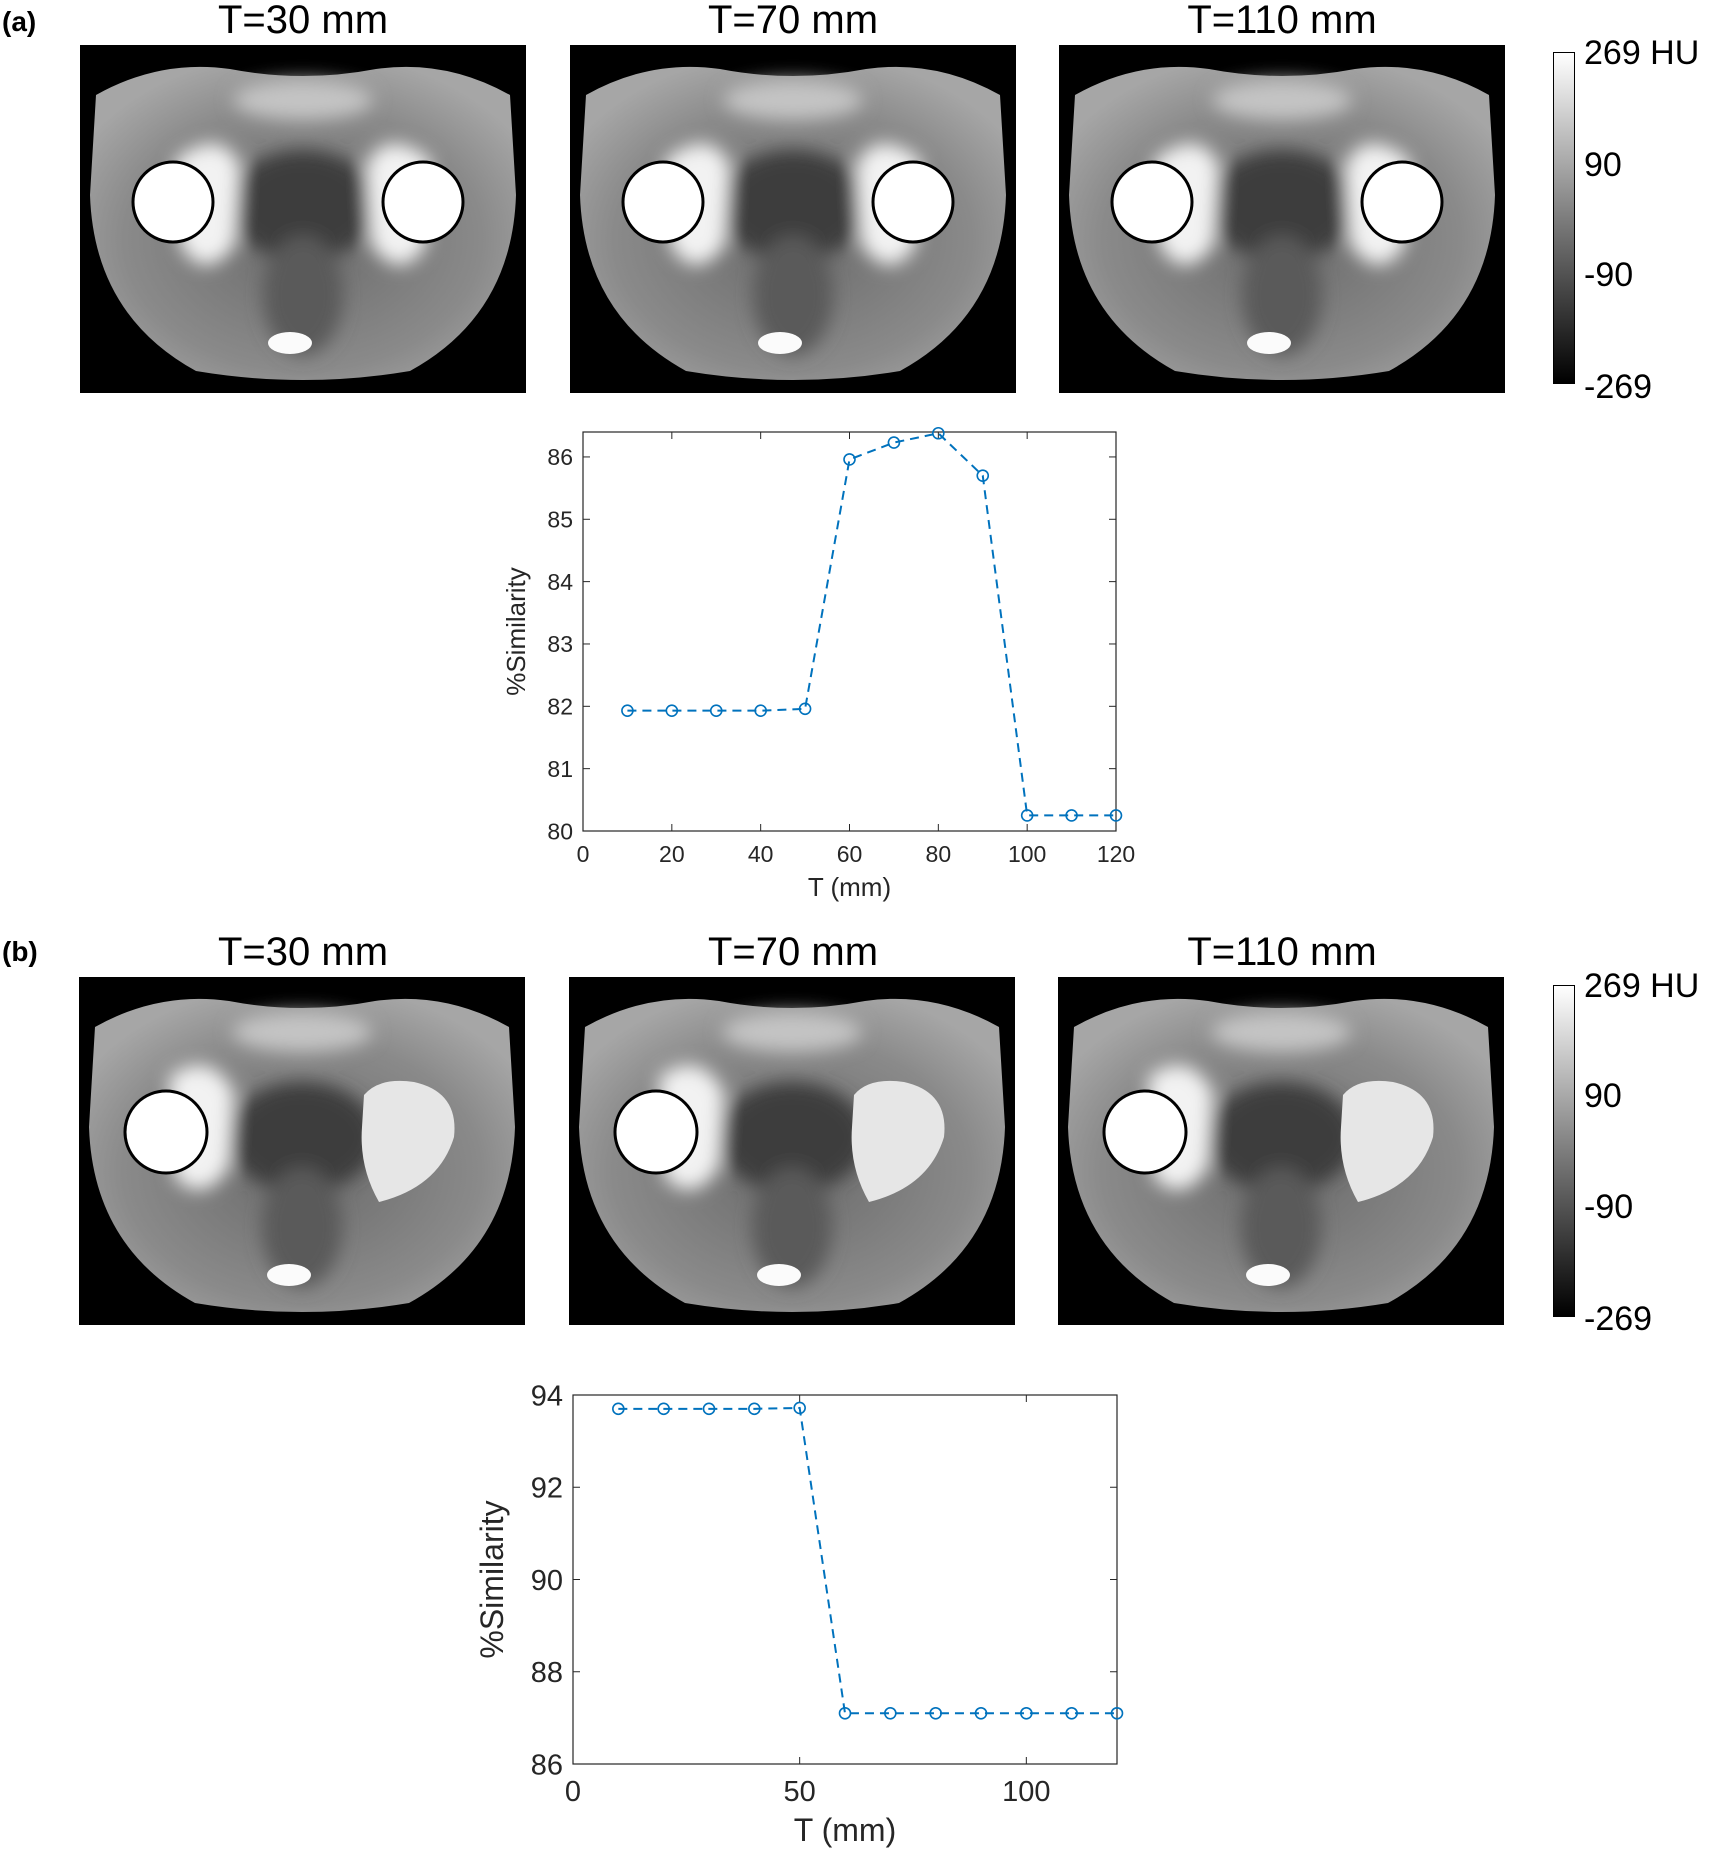  I want to click on panel-b-image-3-title: T=110 mm, so click(1282, 952).